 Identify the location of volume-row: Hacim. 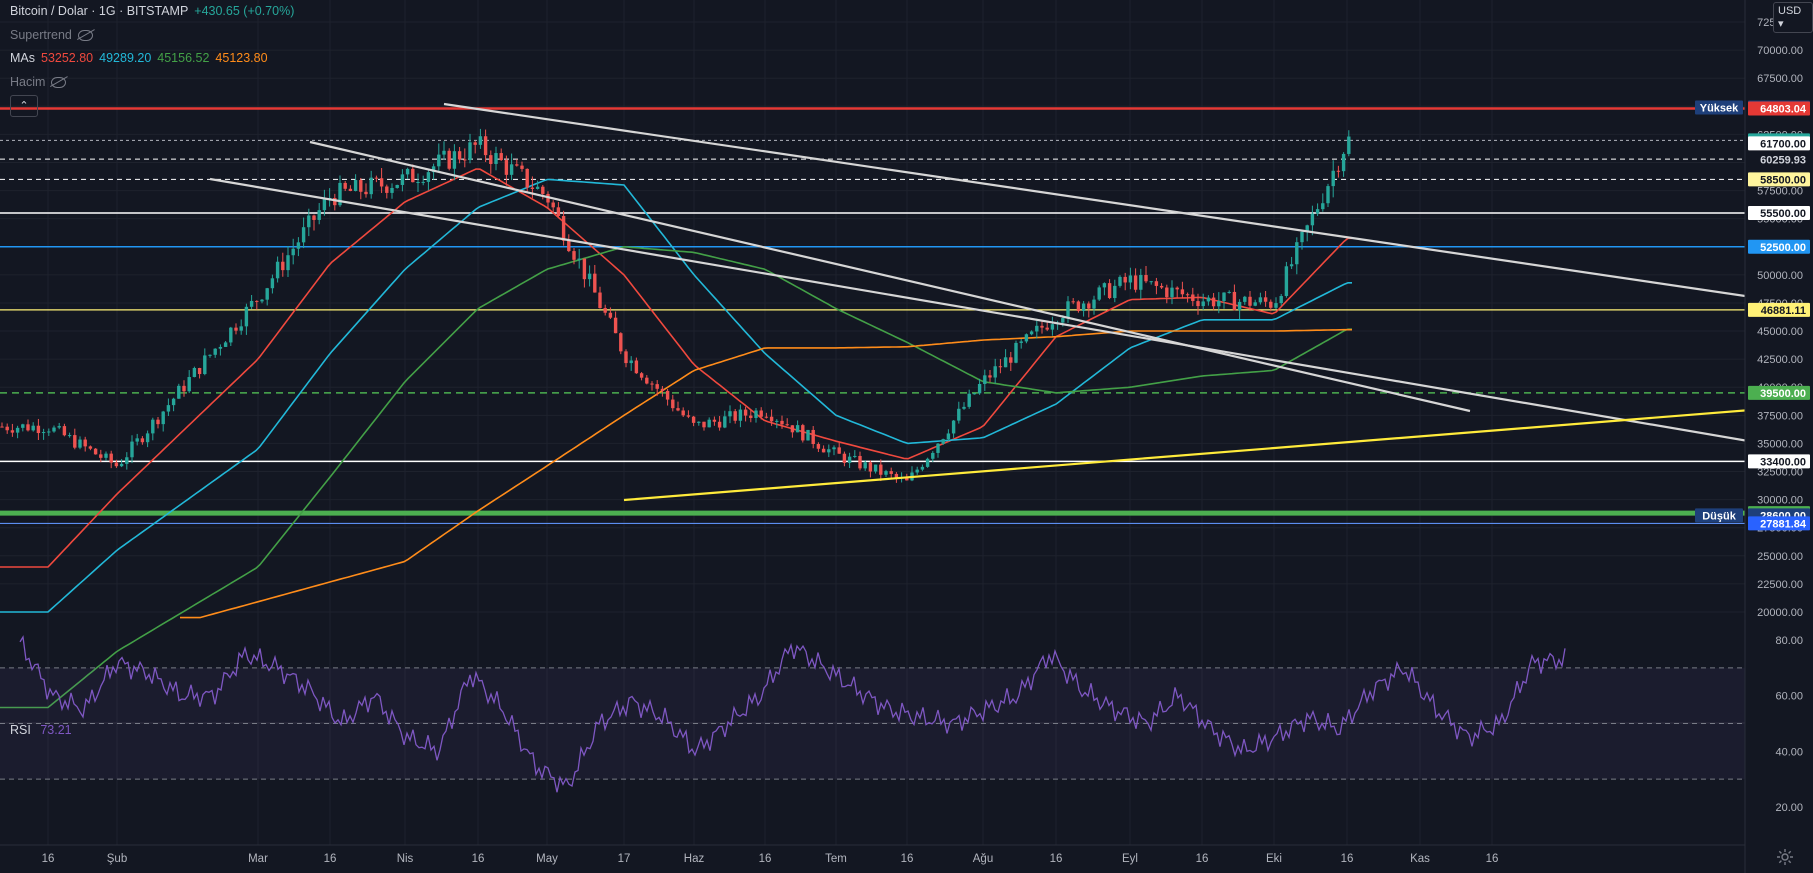
(152, 83).